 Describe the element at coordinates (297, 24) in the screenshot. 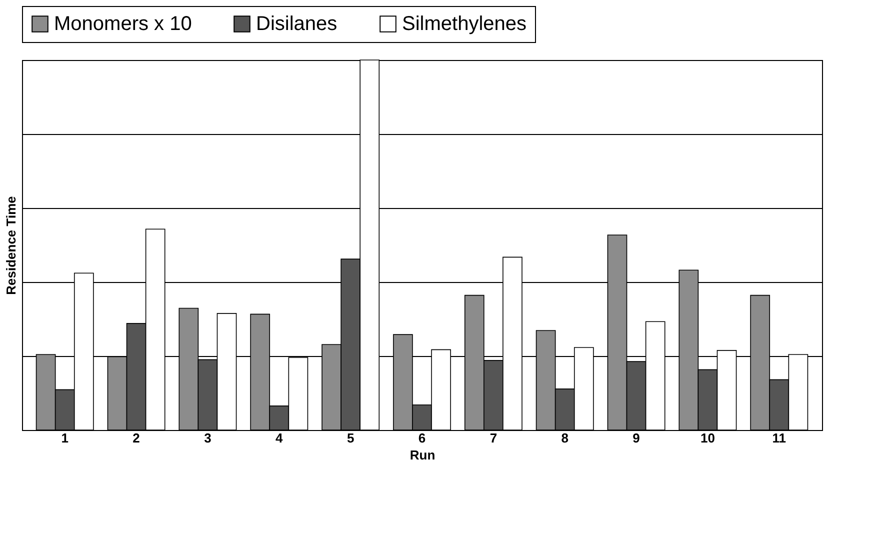

I see `legend-label: Disilanes` at that location.